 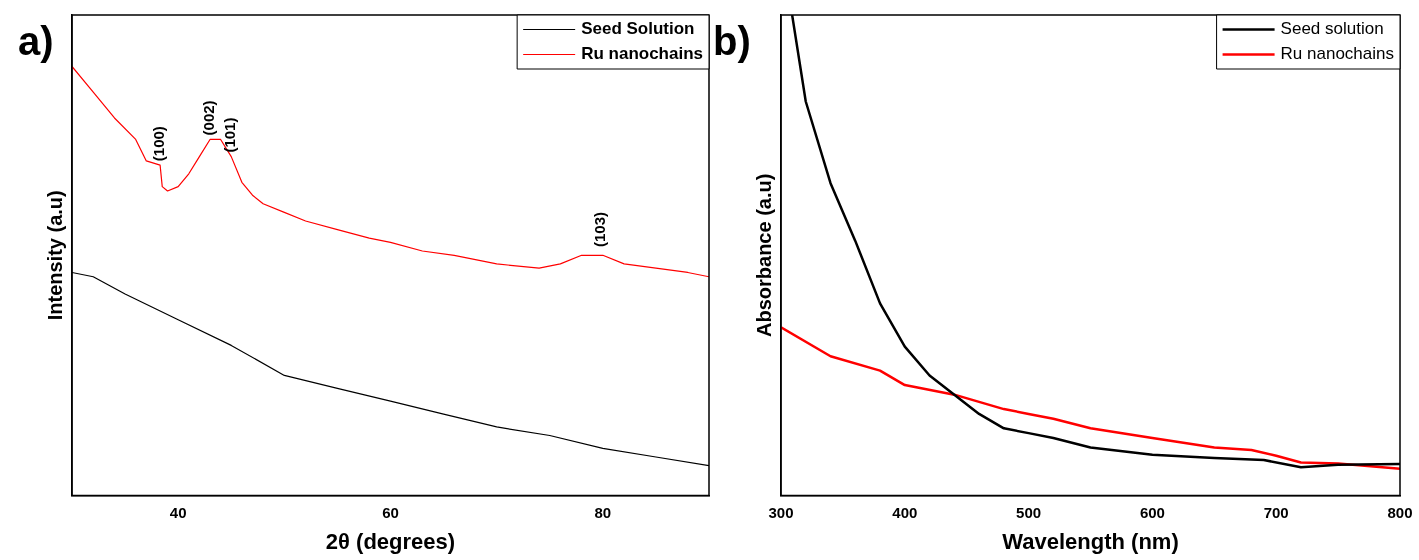 I want to click on y-axis-title: Intensity (a.u), so click(x=54, y=255).